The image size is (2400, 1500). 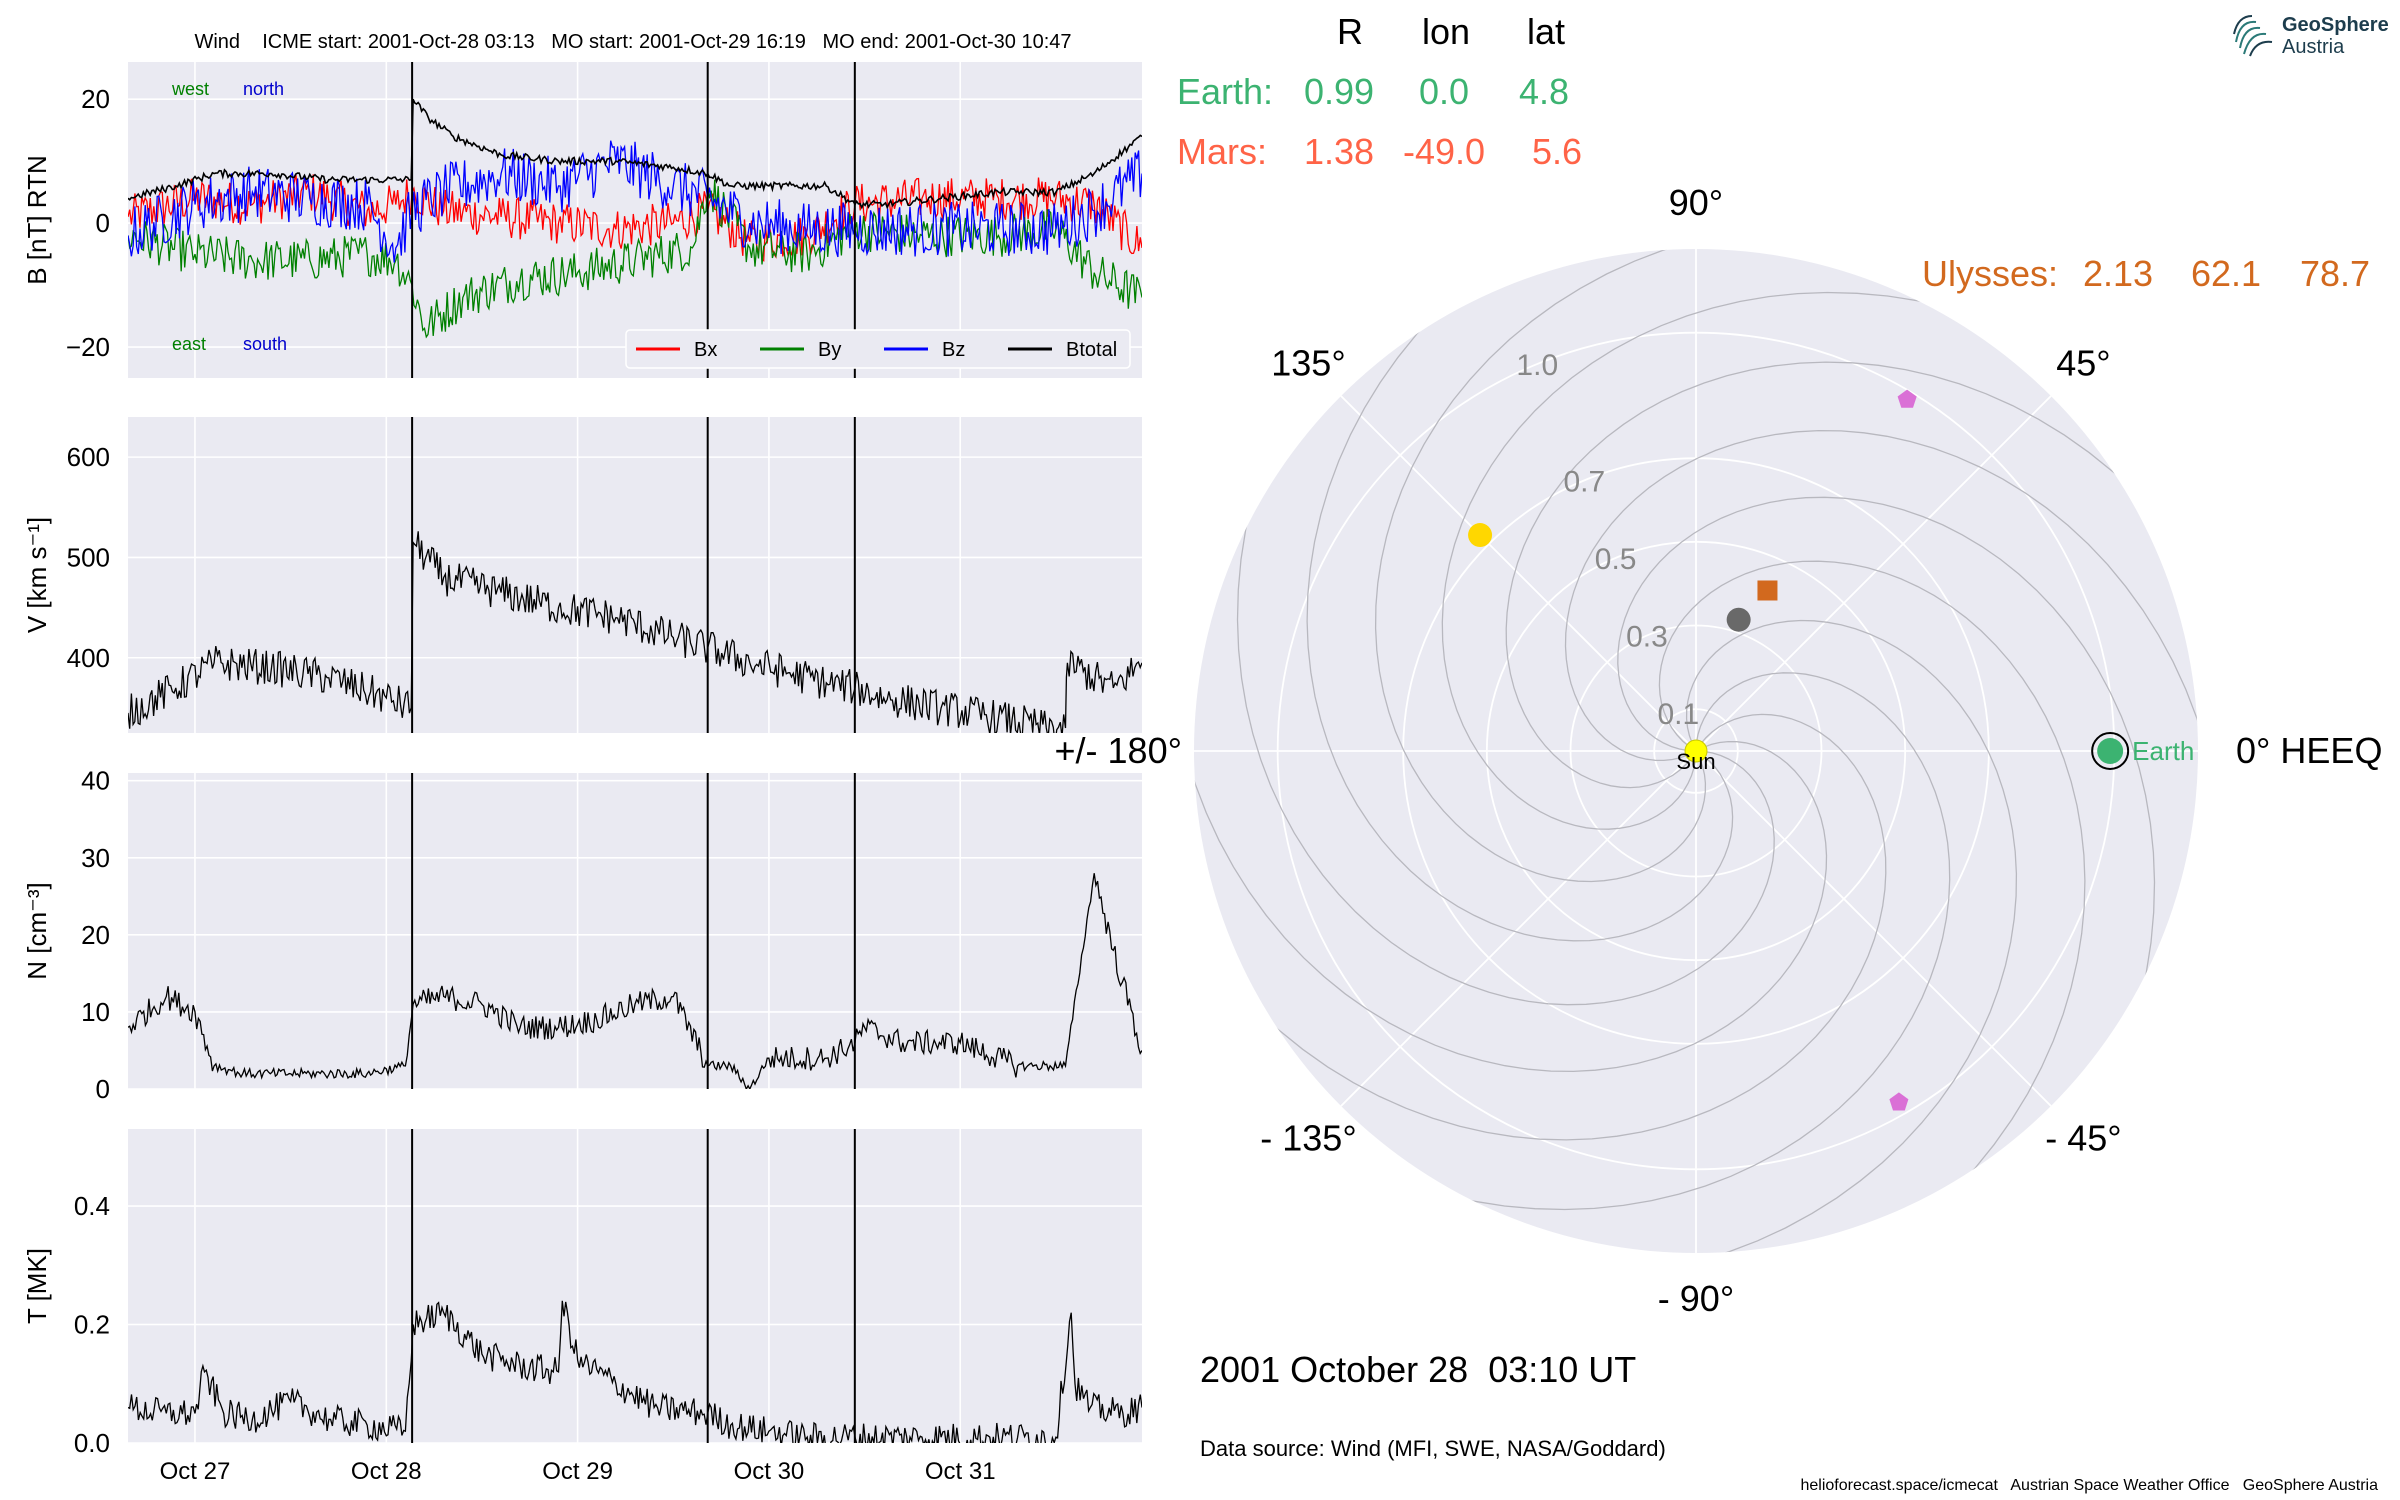 I want to click on ulysses-lon: 62.1, so click(x=2226, y=273).